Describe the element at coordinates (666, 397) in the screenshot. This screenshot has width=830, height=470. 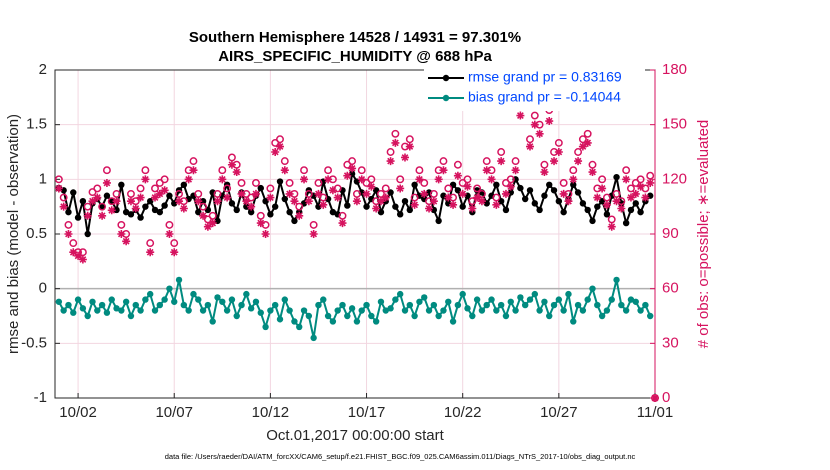
I see `y2-tick-label: 0` at that location.